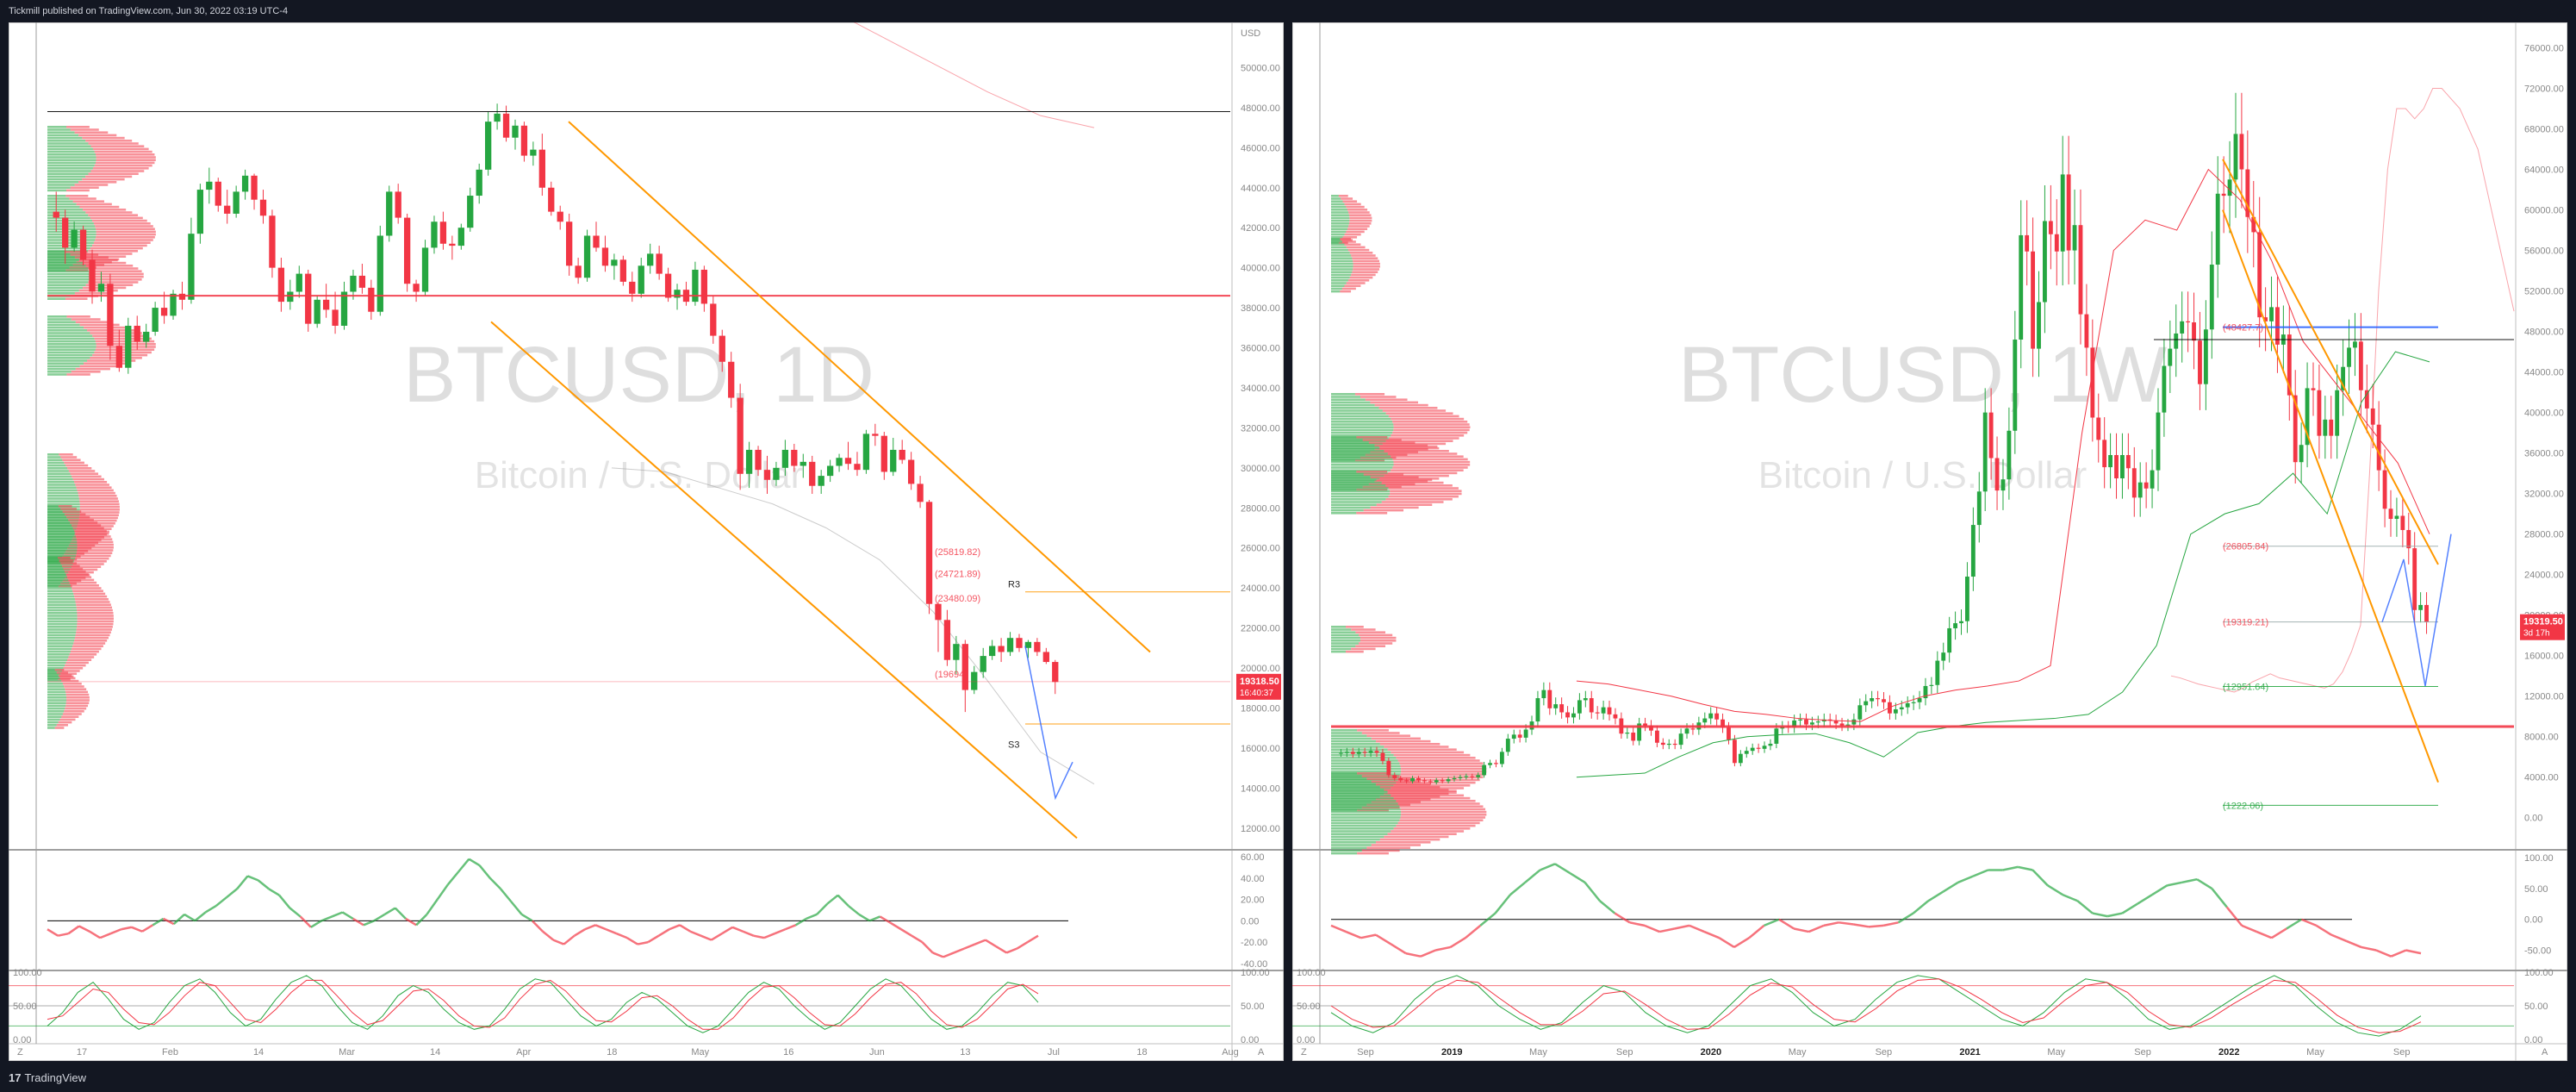  Describe the element at coordinates (700, 1052) in the screenshot. I see `time-tick-label: May` at that location.